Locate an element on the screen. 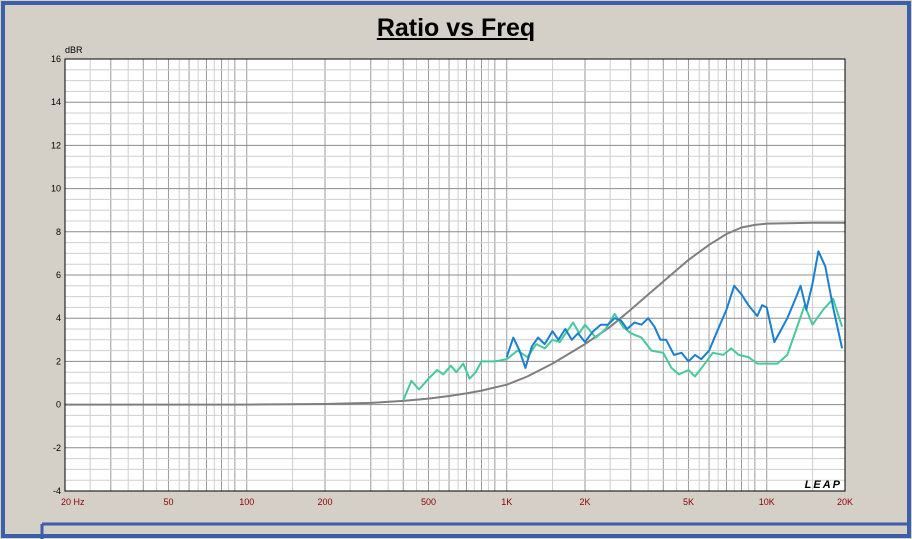 This screenshot has width=912, height=539. y-tick-labels: 16 14 12 10 8 6 4 2 0 -2 -4 is located at coordinates (56, 275).